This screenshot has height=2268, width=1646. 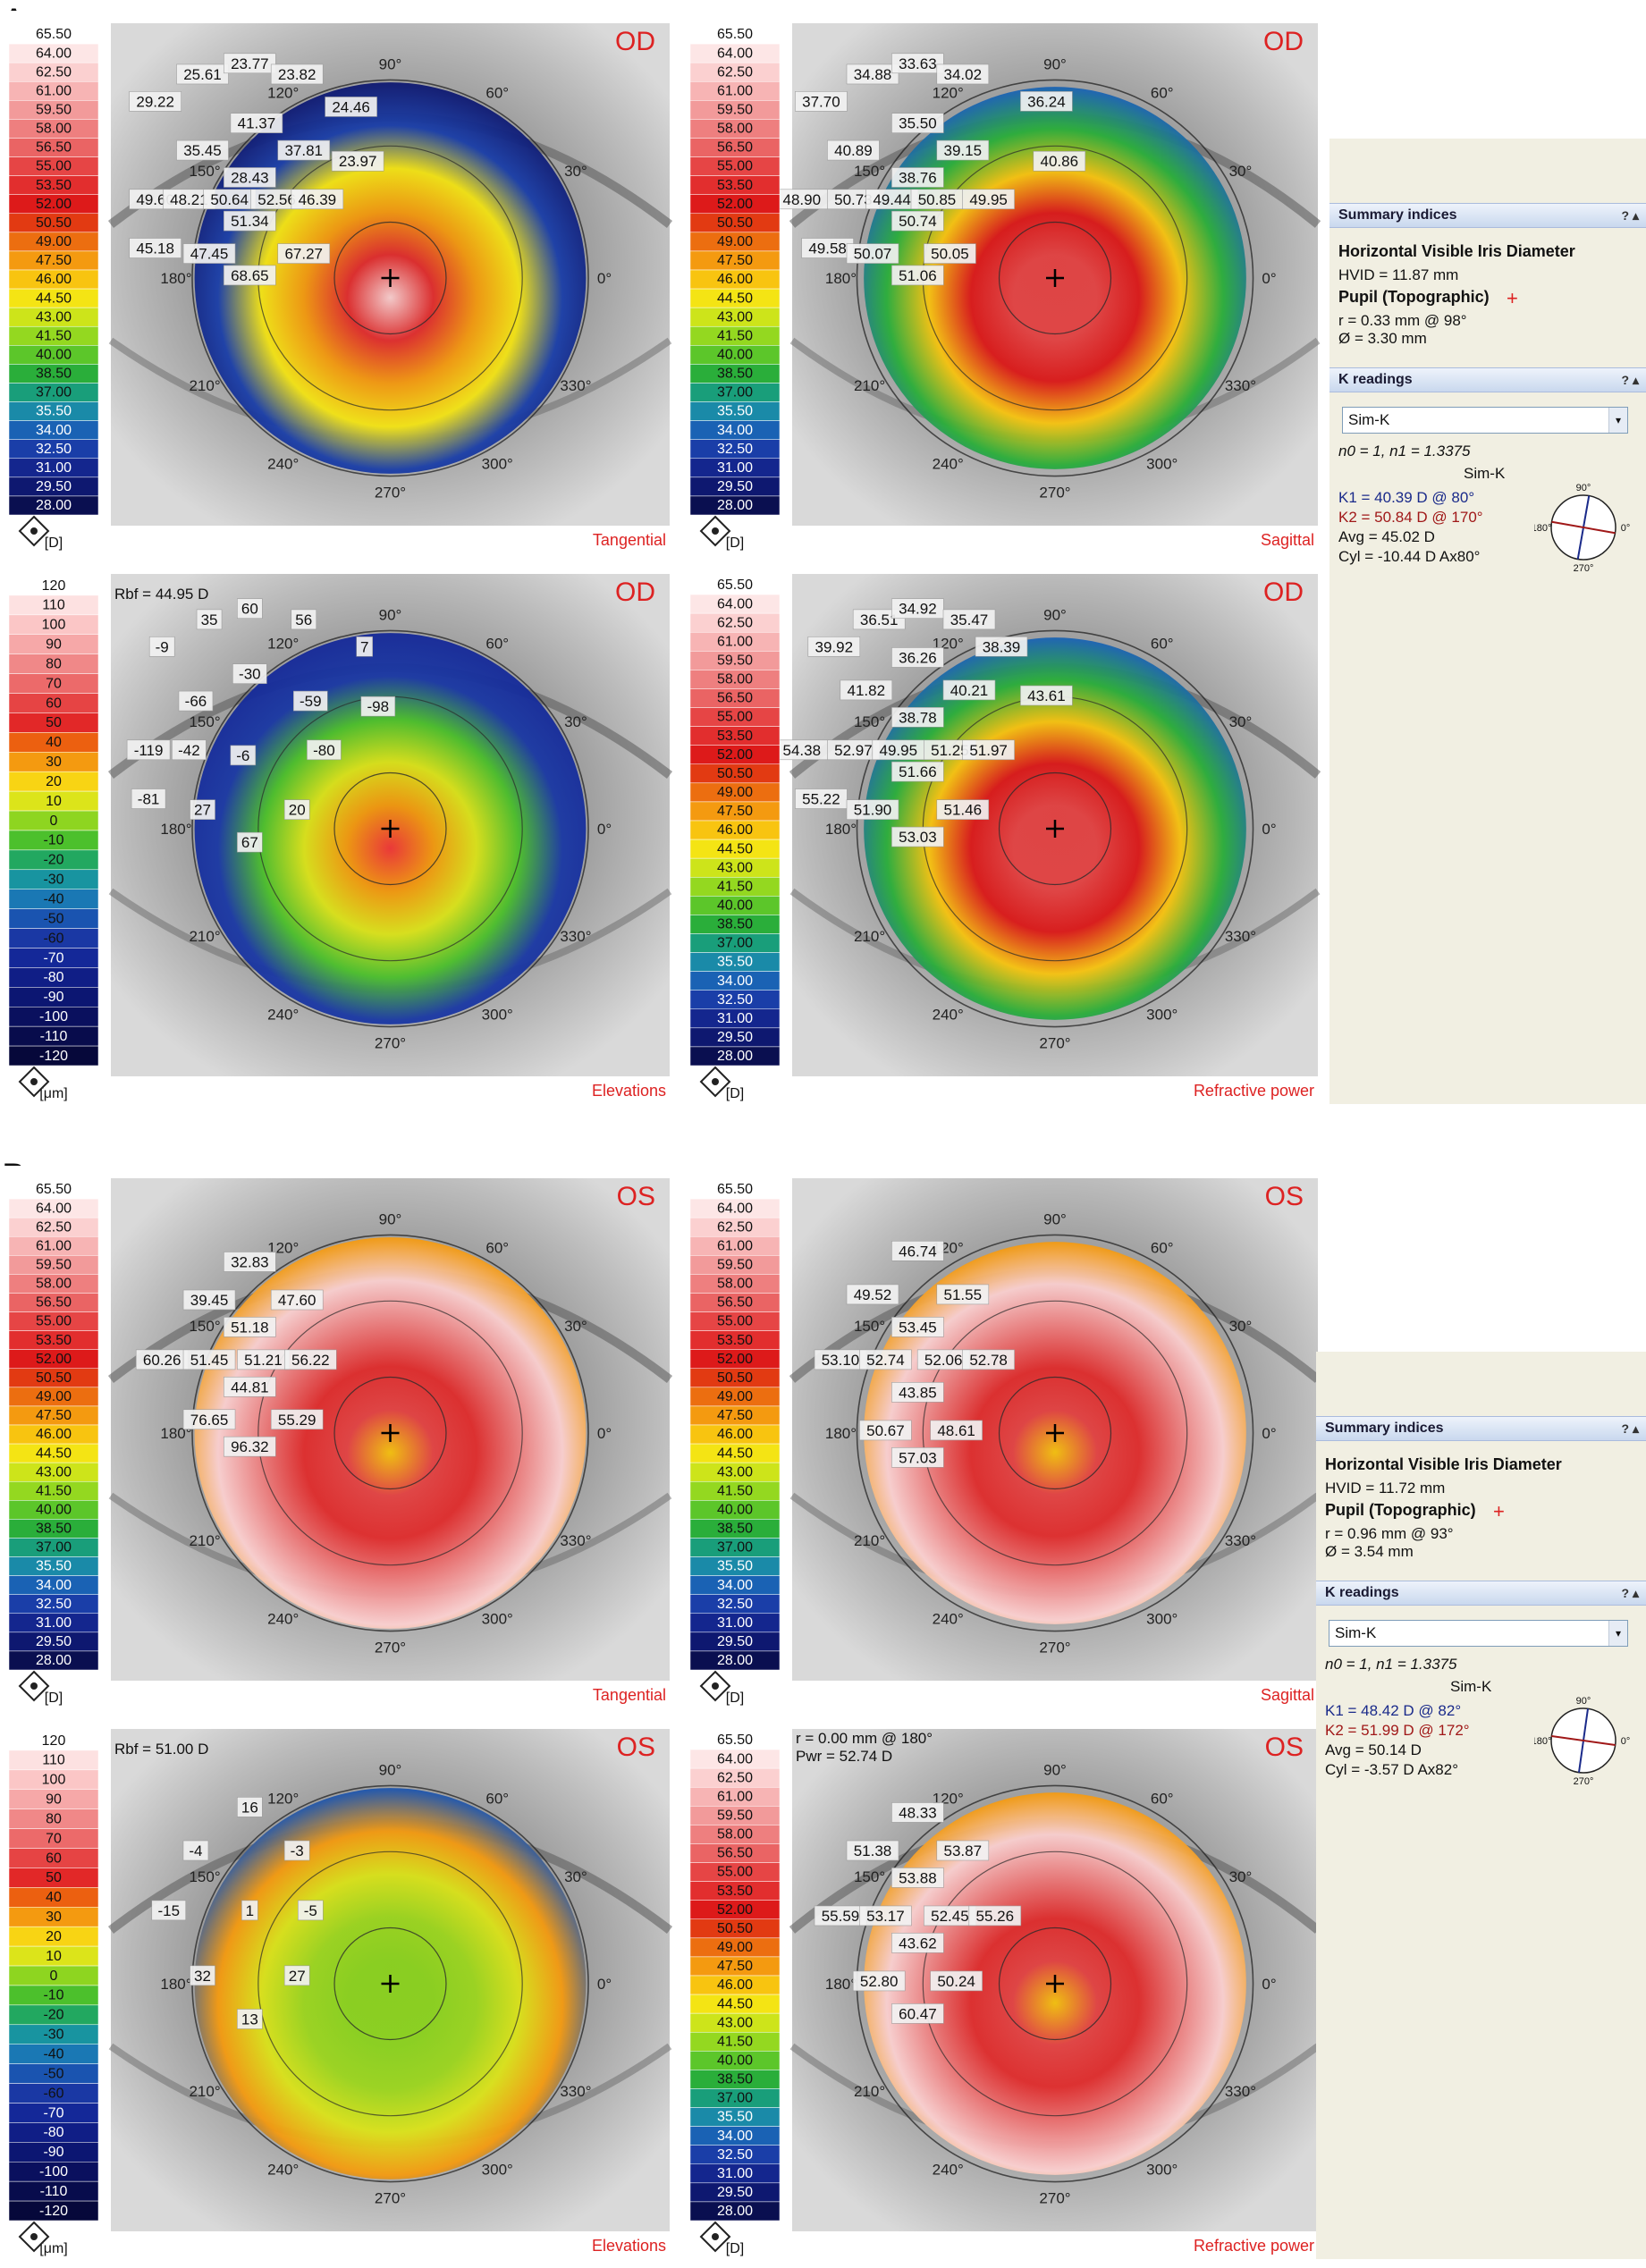 I want to click on angle-label: 330°, so click(x=575, y=1540).